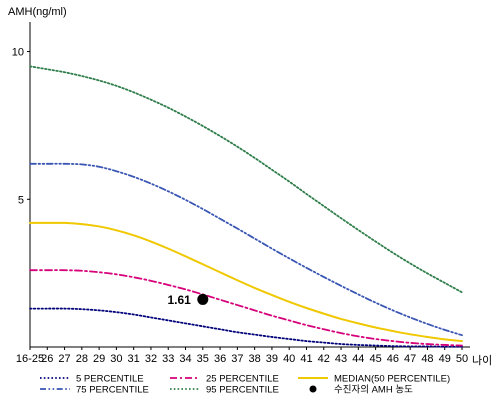 This screenshot has height=400, width=500. Describe the element at coordinates (358, 359) in the screenshot. I see `x-tick-label: 44` at that location.